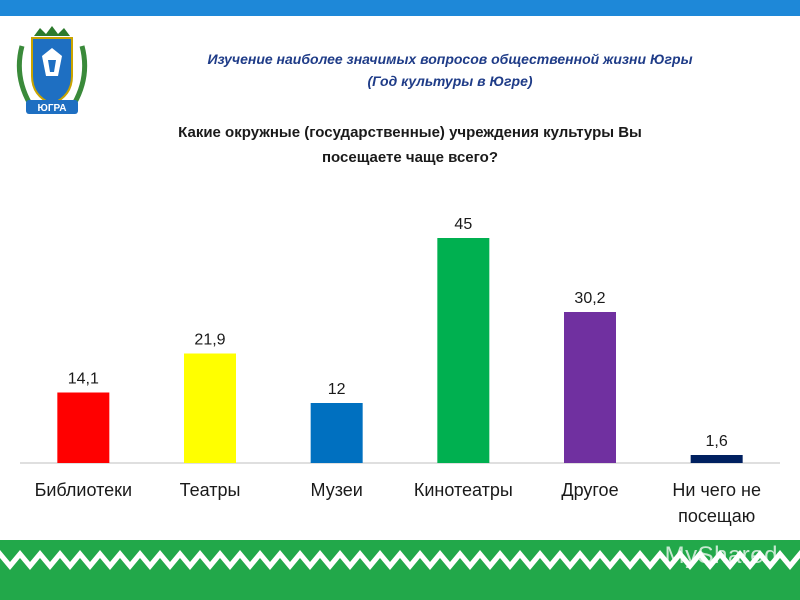 The width and height of the screenshot is (800, 600). I want to click on category-label: Ни чего не, so click(716, 490).